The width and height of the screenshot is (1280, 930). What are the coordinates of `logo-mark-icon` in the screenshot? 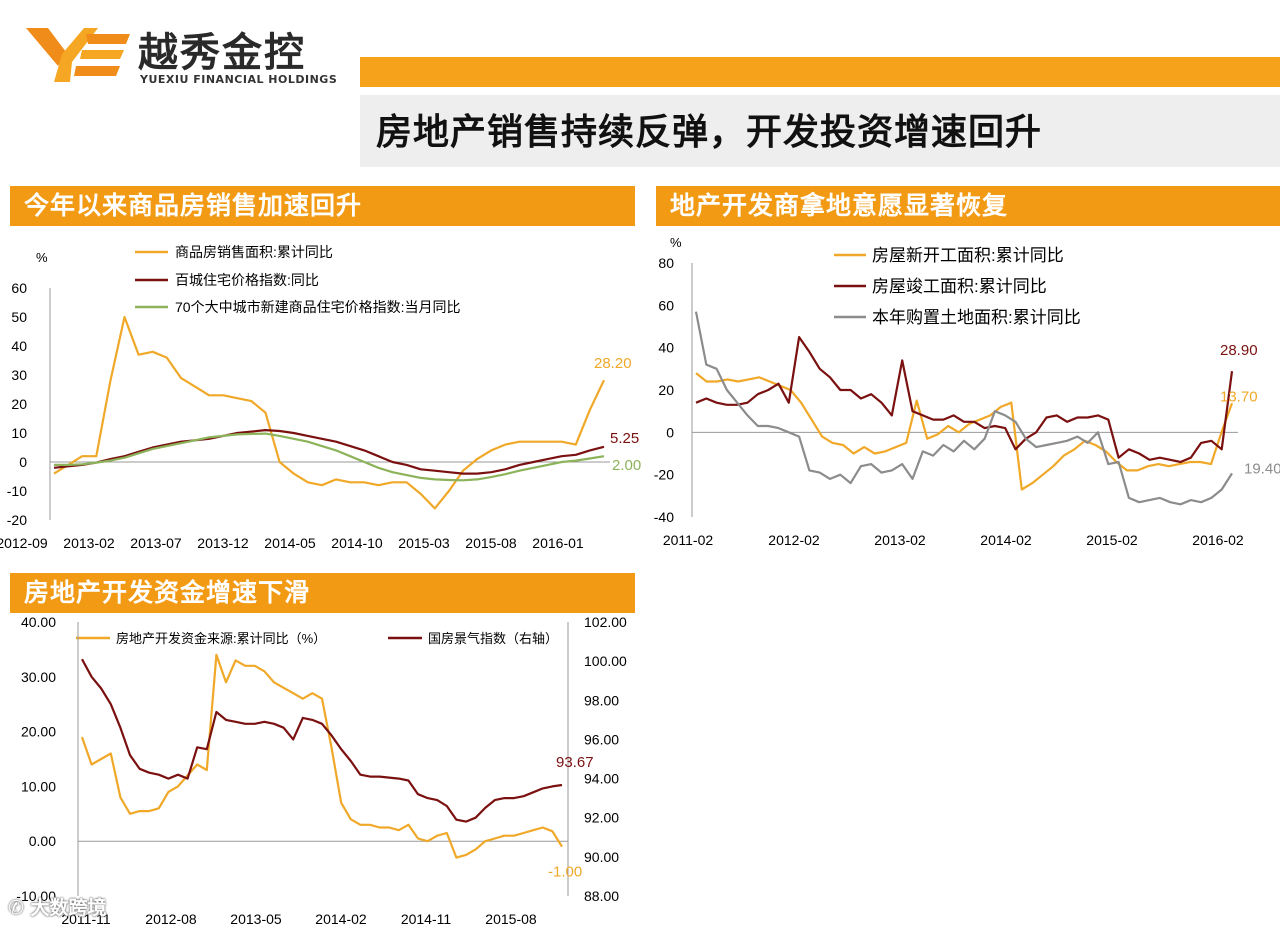 It's located at (78, 55).